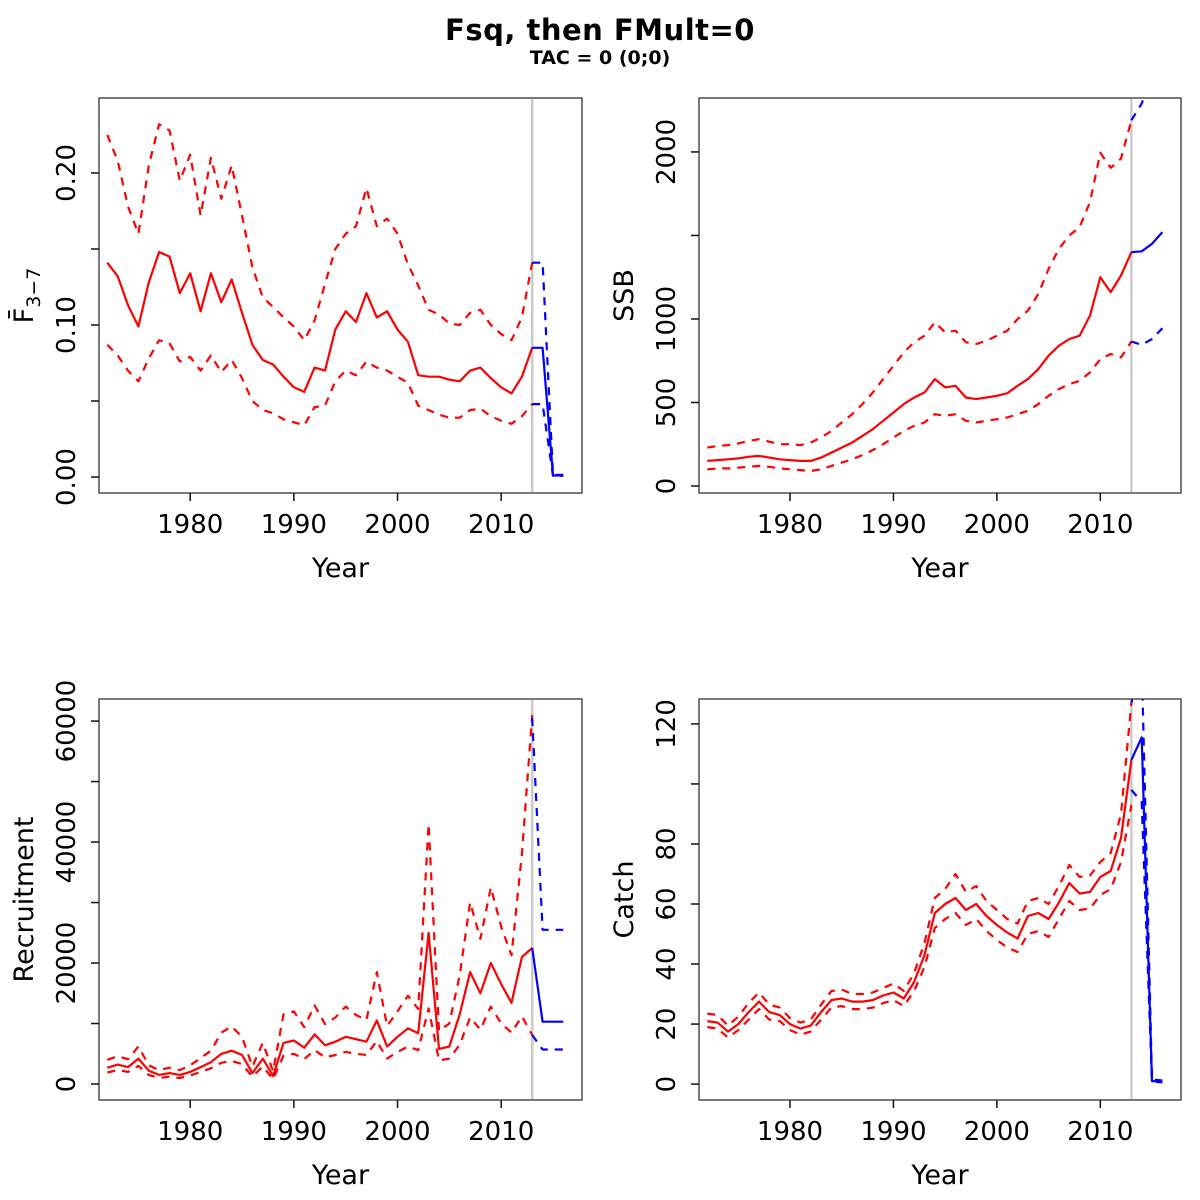 The height and width of the screenshot is (1200, 1200). Describe the element at coordinates (997, 525) in the screenshot. I see `ssb-x-tick-label: 2000` at that location.